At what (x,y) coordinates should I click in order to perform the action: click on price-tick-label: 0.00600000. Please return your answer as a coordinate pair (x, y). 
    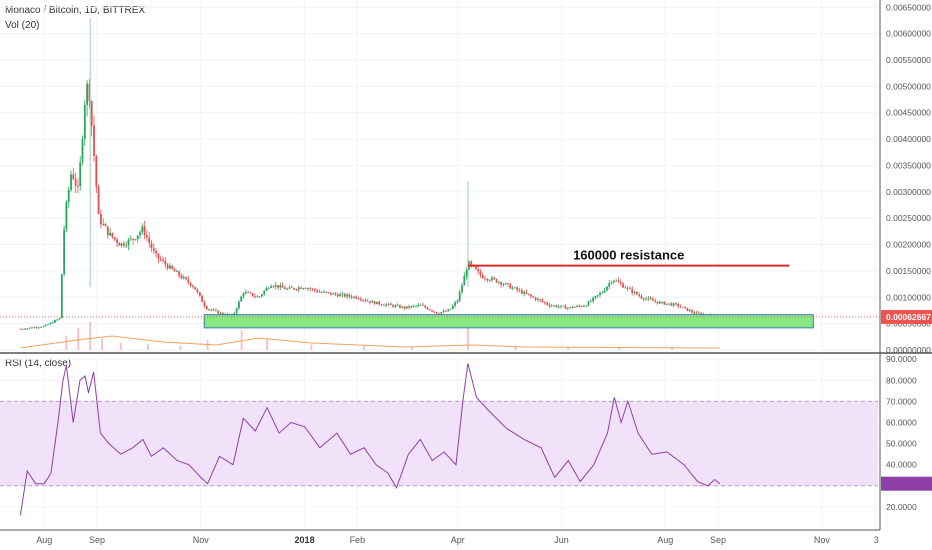
    Looking at the image, I should click on (908, 34).